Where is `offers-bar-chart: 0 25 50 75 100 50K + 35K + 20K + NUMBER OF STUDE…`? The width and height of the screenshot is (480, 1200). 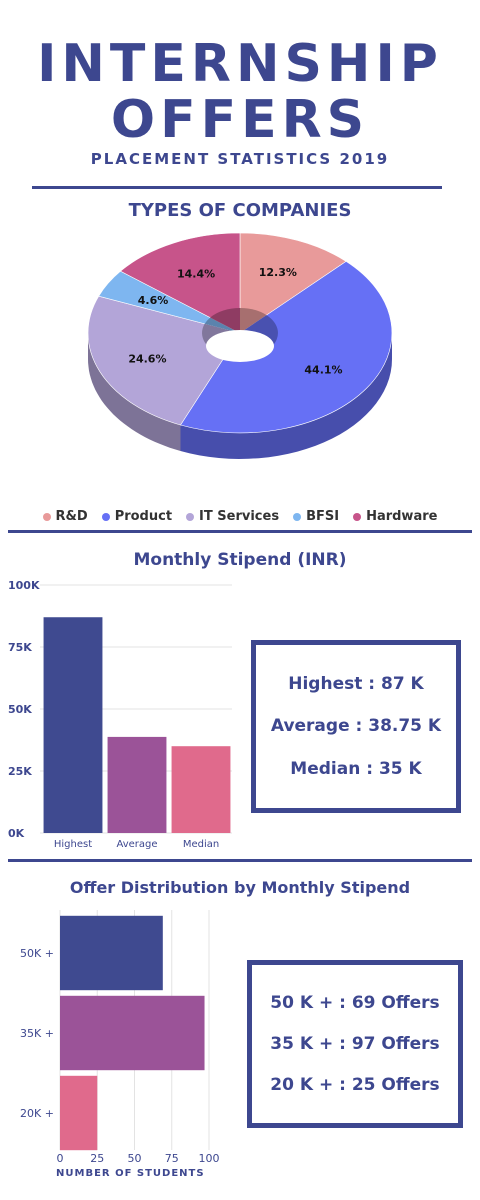 offers-bar-chart: 0 25 50 75 100 50K + 35K + 20K + NUMBER OF STUDE… is located at coordinates (120, 1044).